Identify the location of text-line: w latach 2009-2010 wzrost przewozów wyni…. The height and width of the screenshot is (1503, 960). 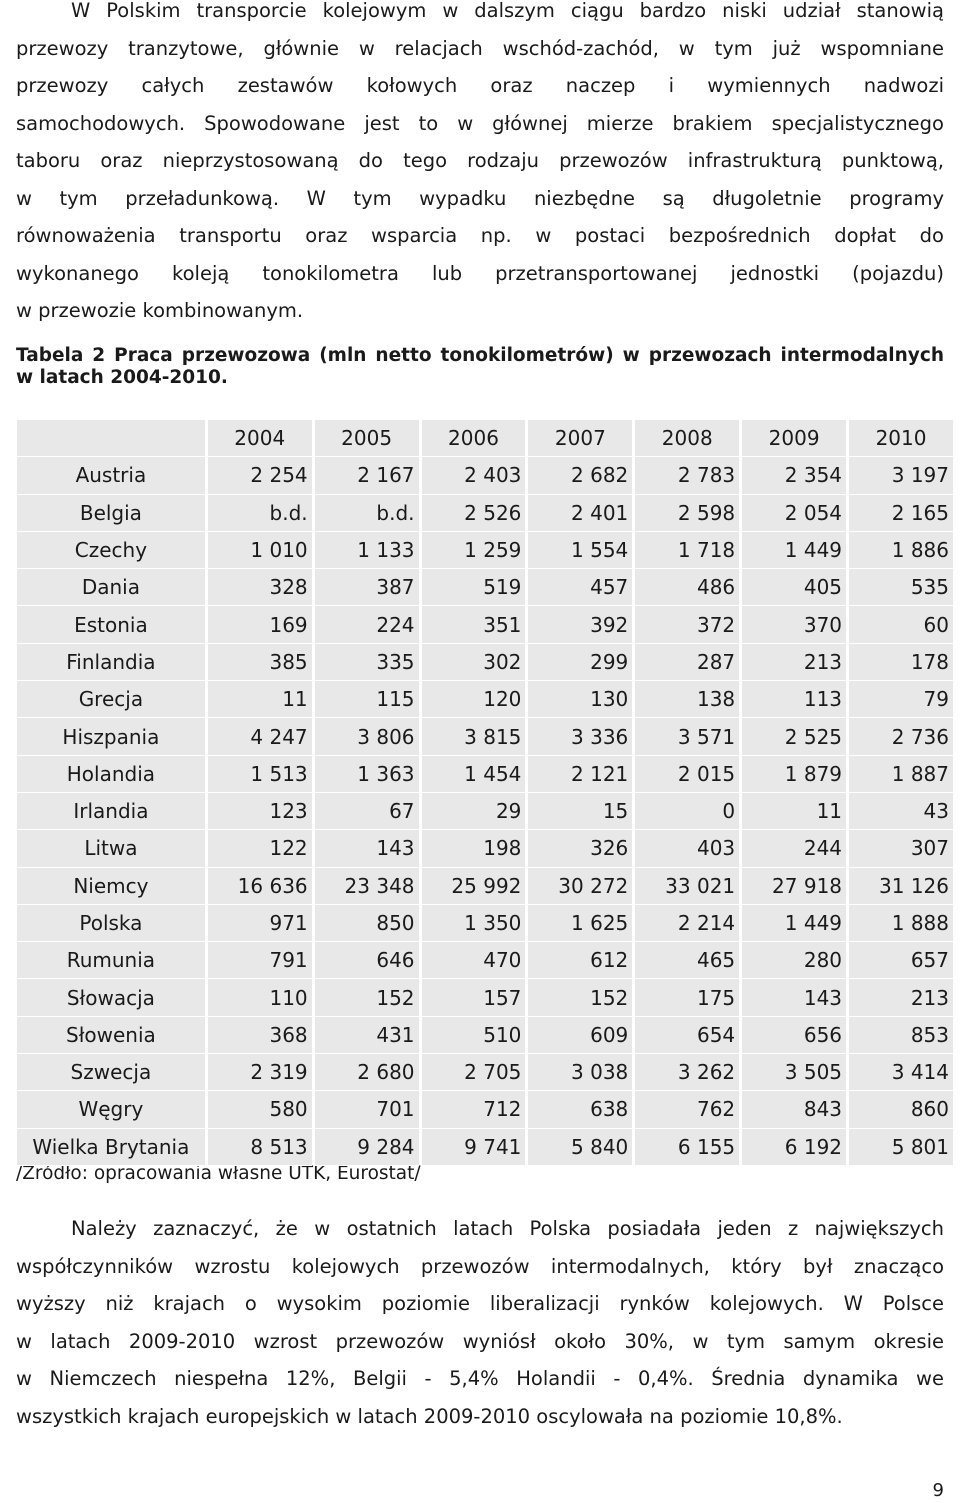
(480, 1341).